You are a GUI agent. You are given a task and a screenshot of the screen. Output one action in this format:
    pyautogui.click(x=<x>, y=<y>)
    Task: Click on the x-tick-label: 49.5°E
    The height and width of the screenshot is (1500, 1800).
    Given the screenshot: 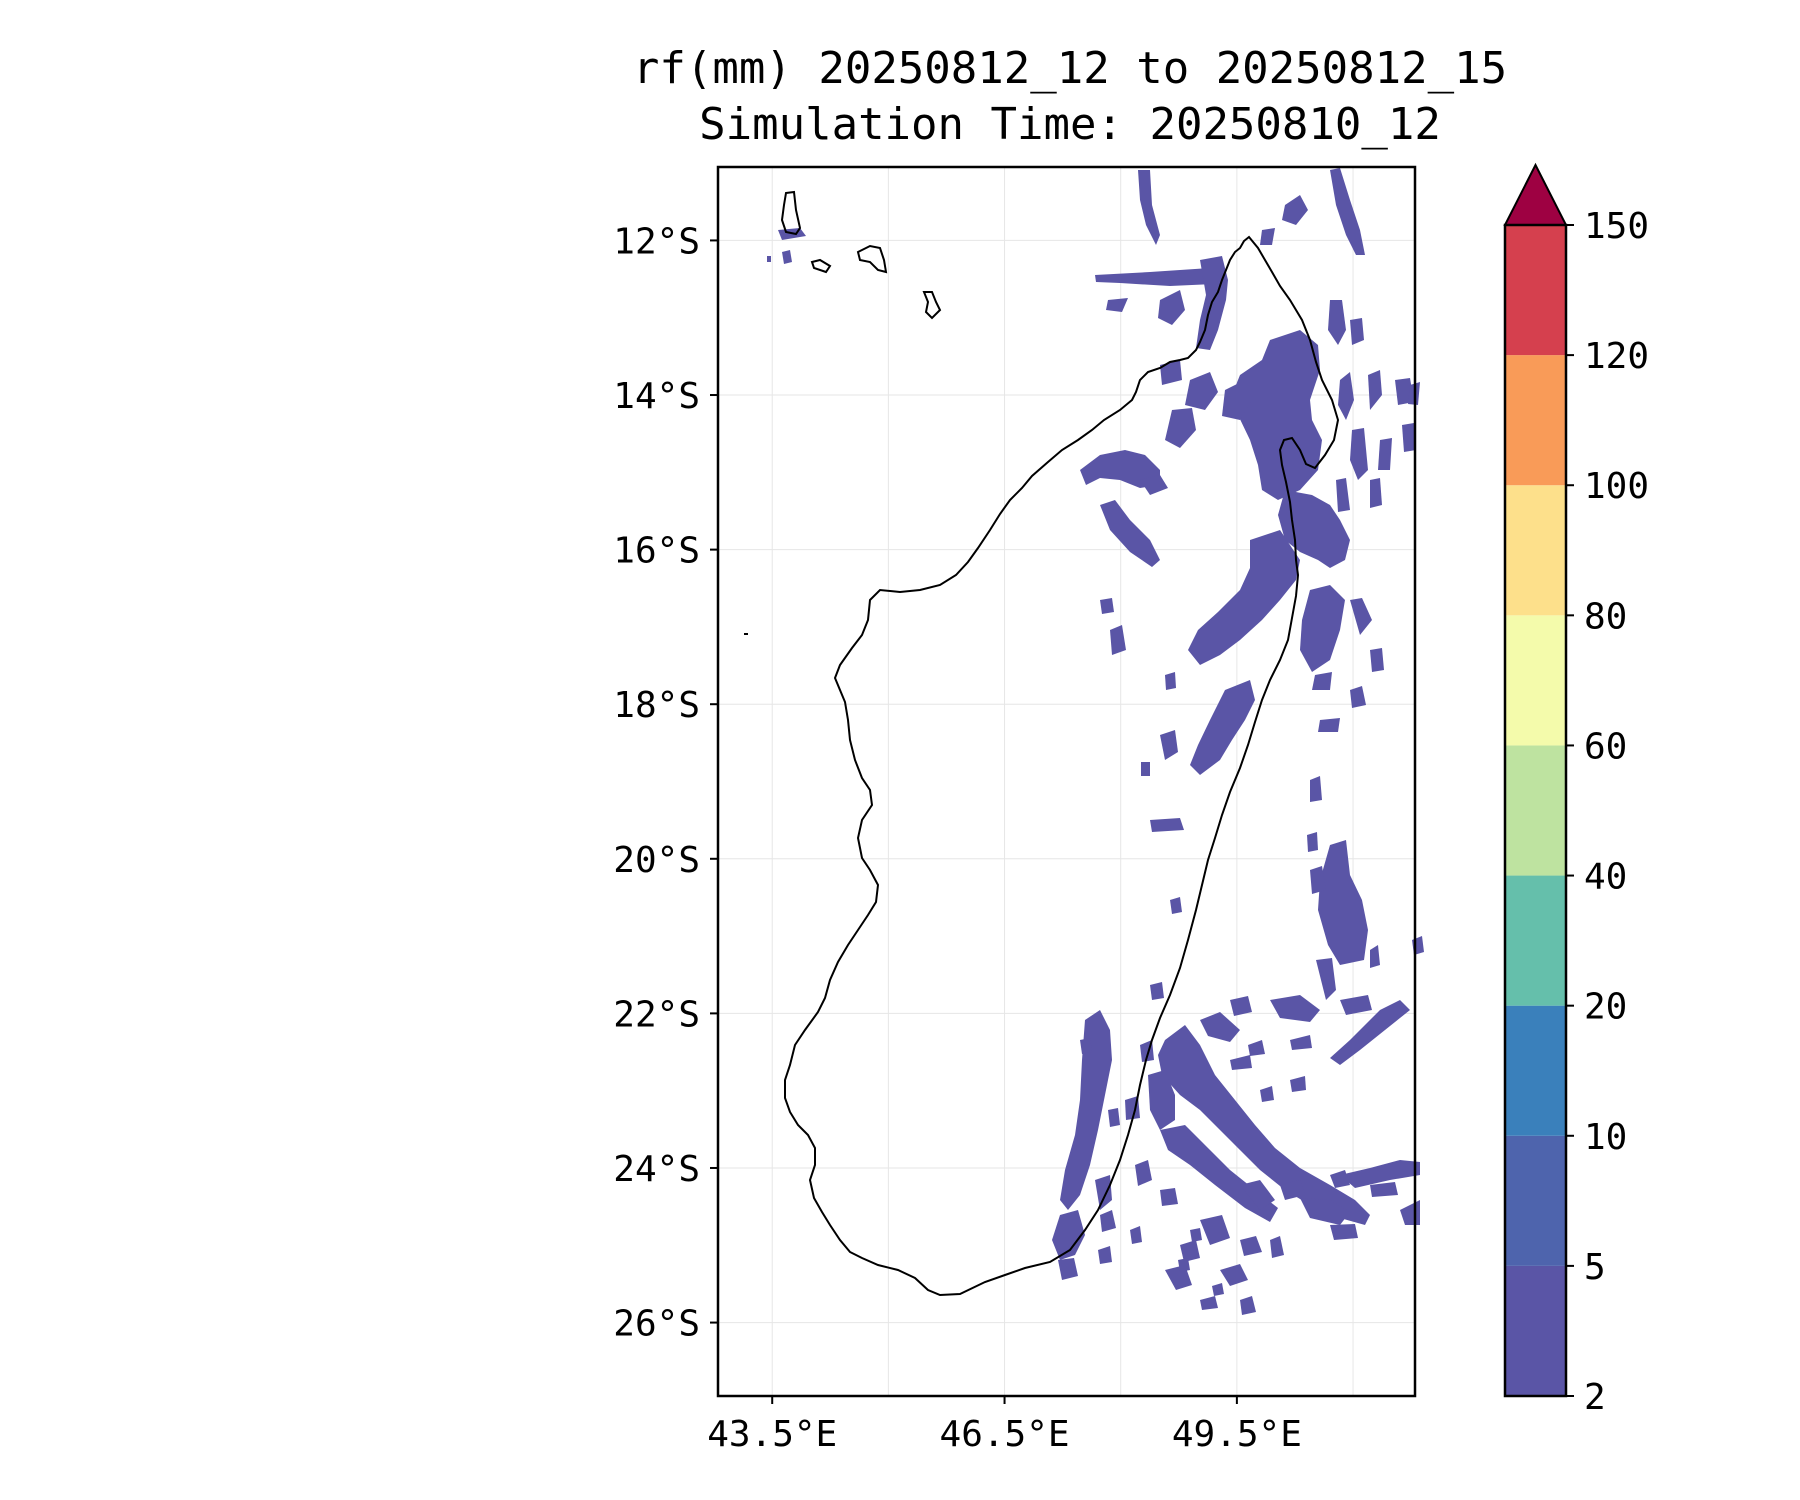 What is the action you would take?
    pyautogui.click(x=1237, y=1434)
    